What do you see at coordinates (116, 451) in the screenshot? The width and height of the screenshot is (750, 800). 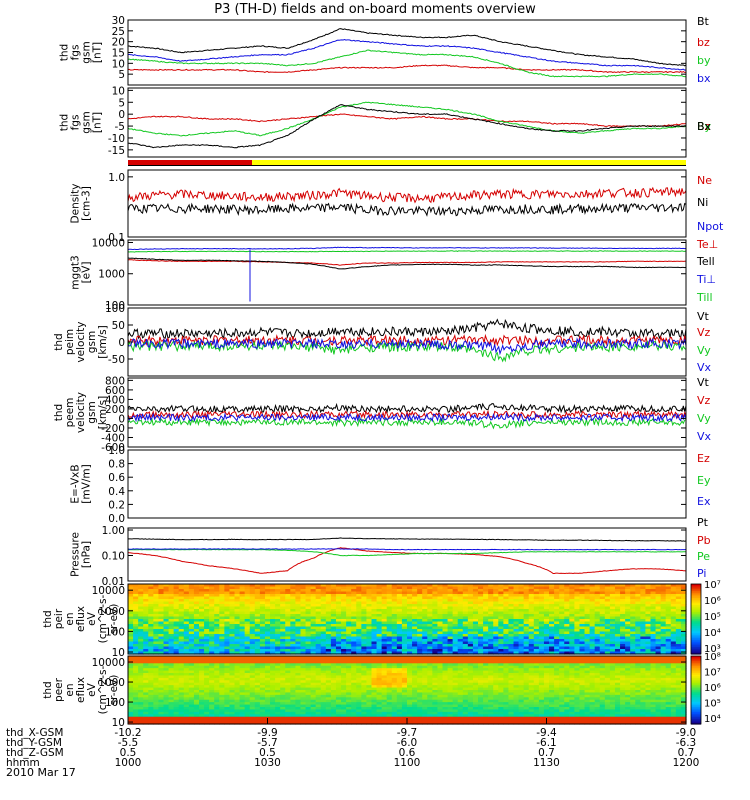 I see `y-tick-label: 1.0` at bounding box center [116, 451].